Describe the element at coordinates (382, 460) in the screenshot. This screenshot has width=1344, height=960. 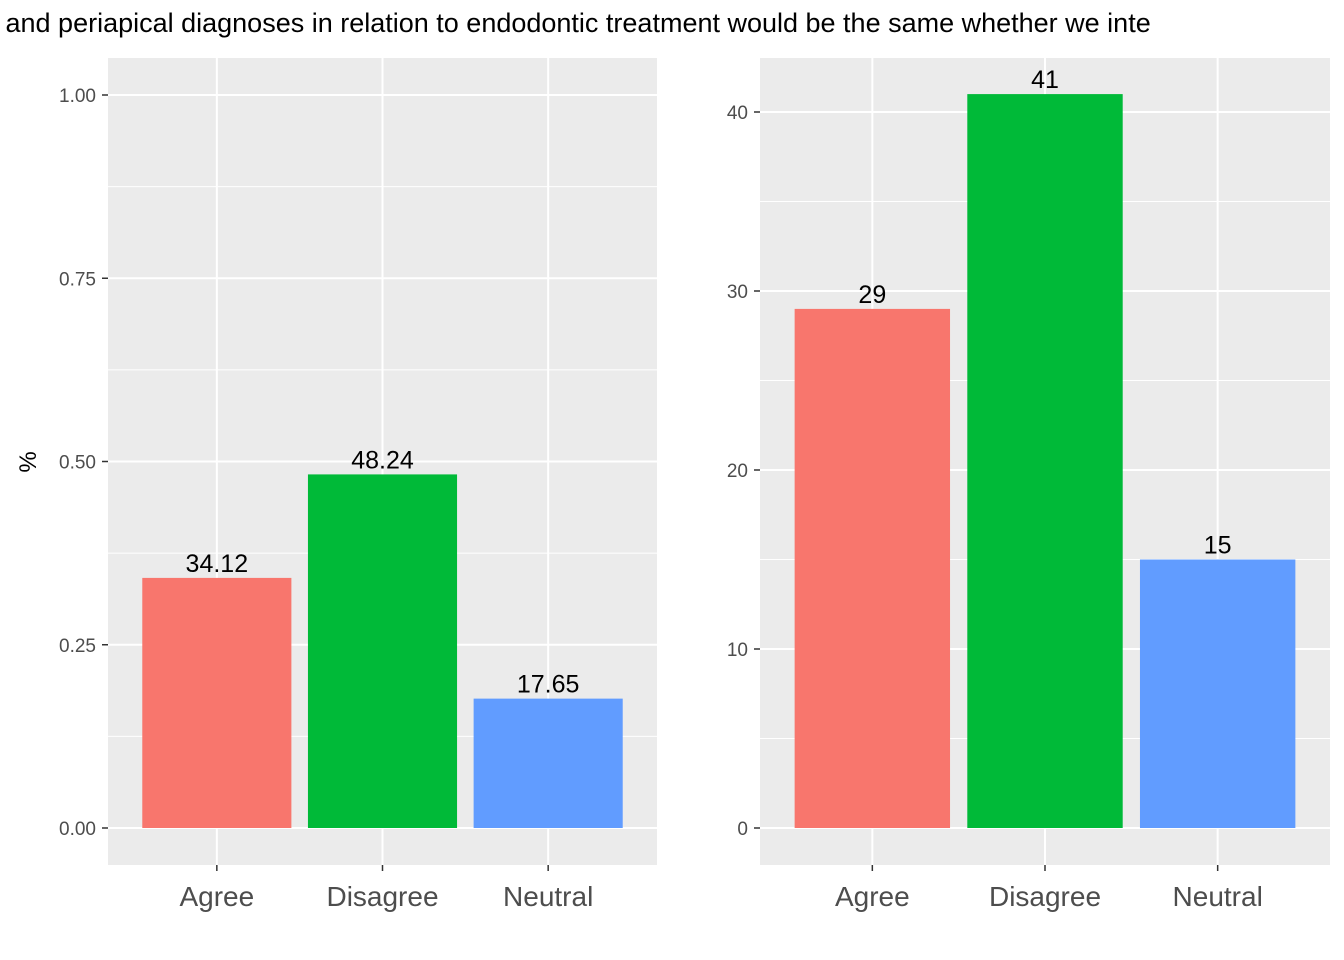
I see `data-label-left-disagree: 48.24` at that location.